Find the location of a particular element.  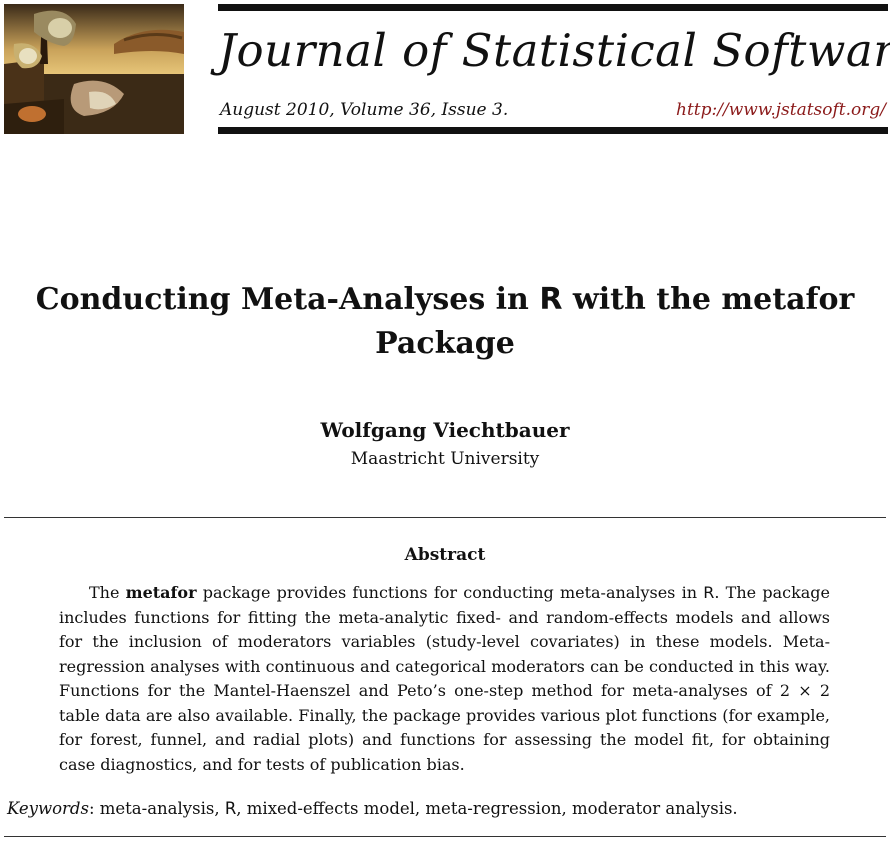

melting-clocks-painting-icon is located at coordinates (94, 69).